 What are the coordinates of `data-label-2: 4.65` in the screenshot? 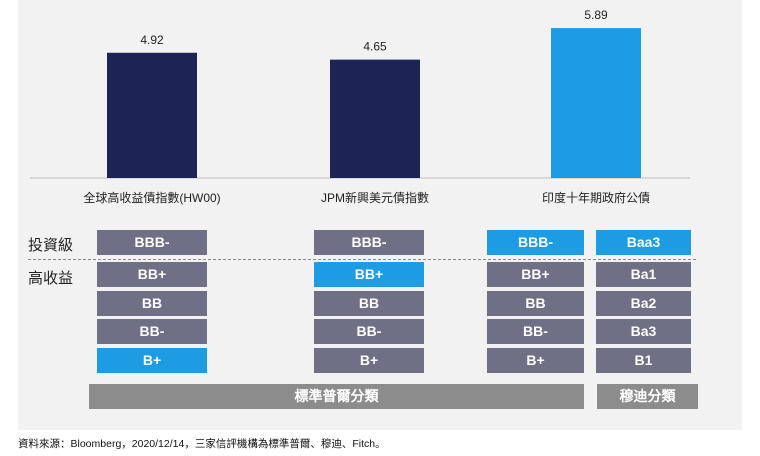 It's located at (375, 47).